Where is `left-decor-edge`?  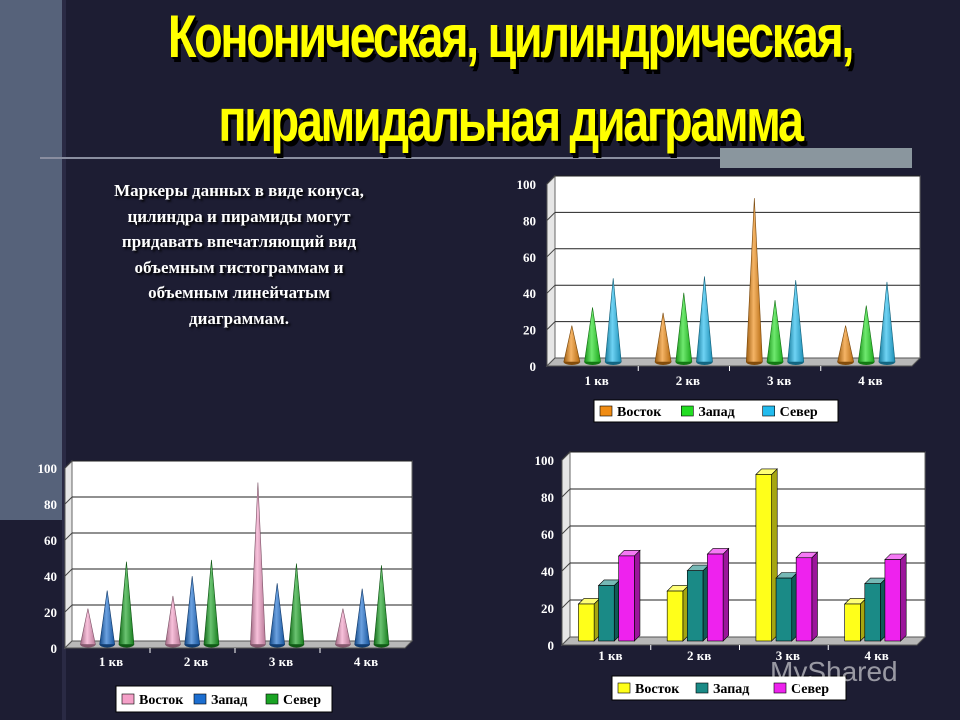 left-decor-edge is located at coordinates (64, 360).